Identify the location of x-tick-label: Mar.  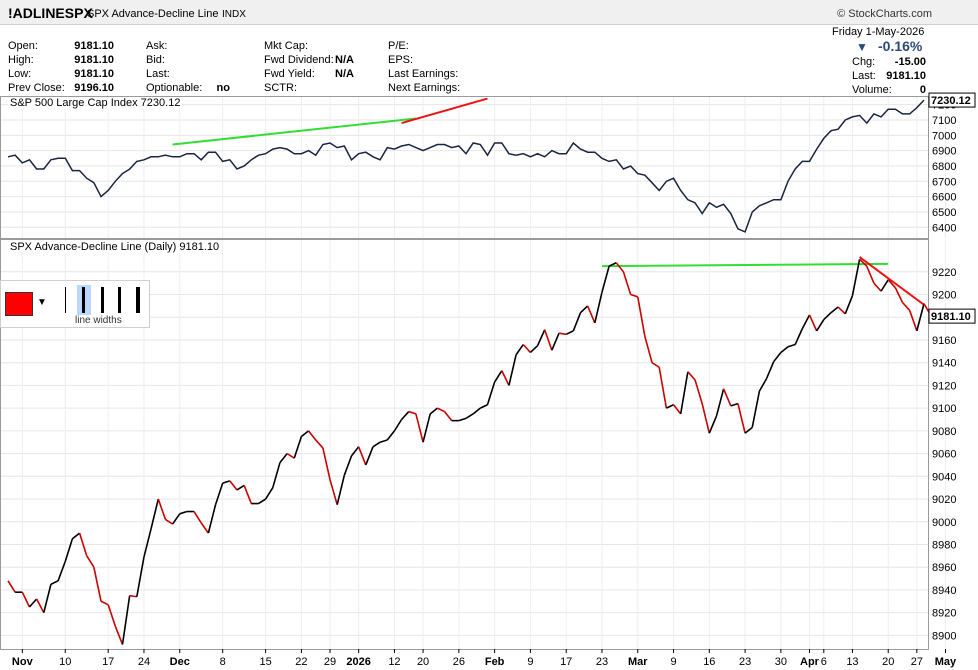
(638, 662).